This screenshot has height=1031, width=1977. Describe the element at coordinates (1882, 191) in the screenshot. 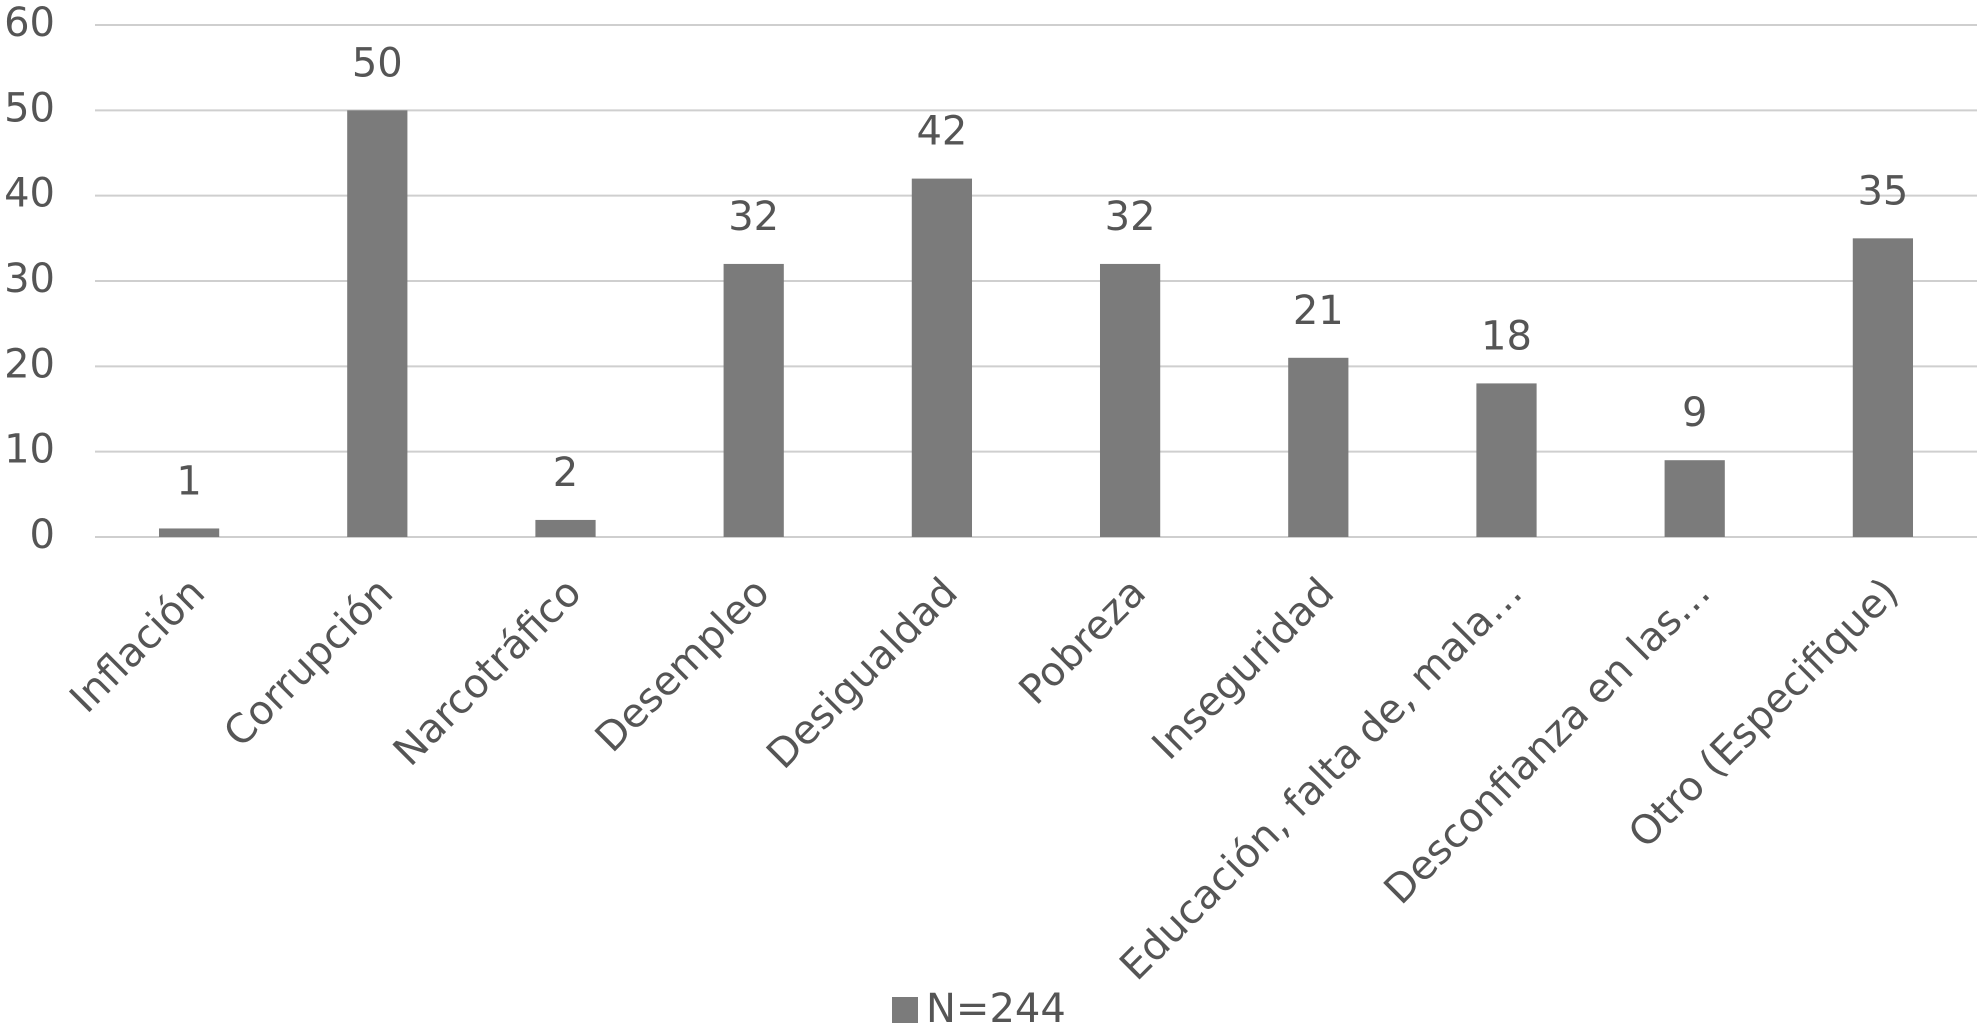

I see `data-label: 35` at that location.